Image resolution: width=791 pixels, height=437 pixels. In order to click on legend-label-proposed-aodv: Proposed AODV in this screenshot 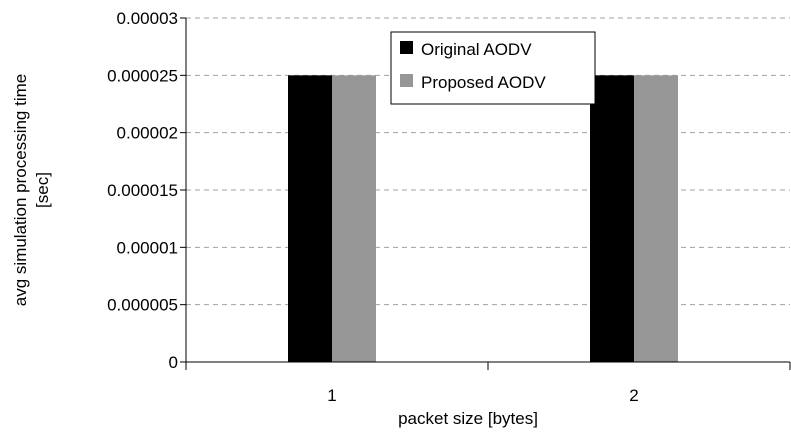, I will do `click(483, 82)`.